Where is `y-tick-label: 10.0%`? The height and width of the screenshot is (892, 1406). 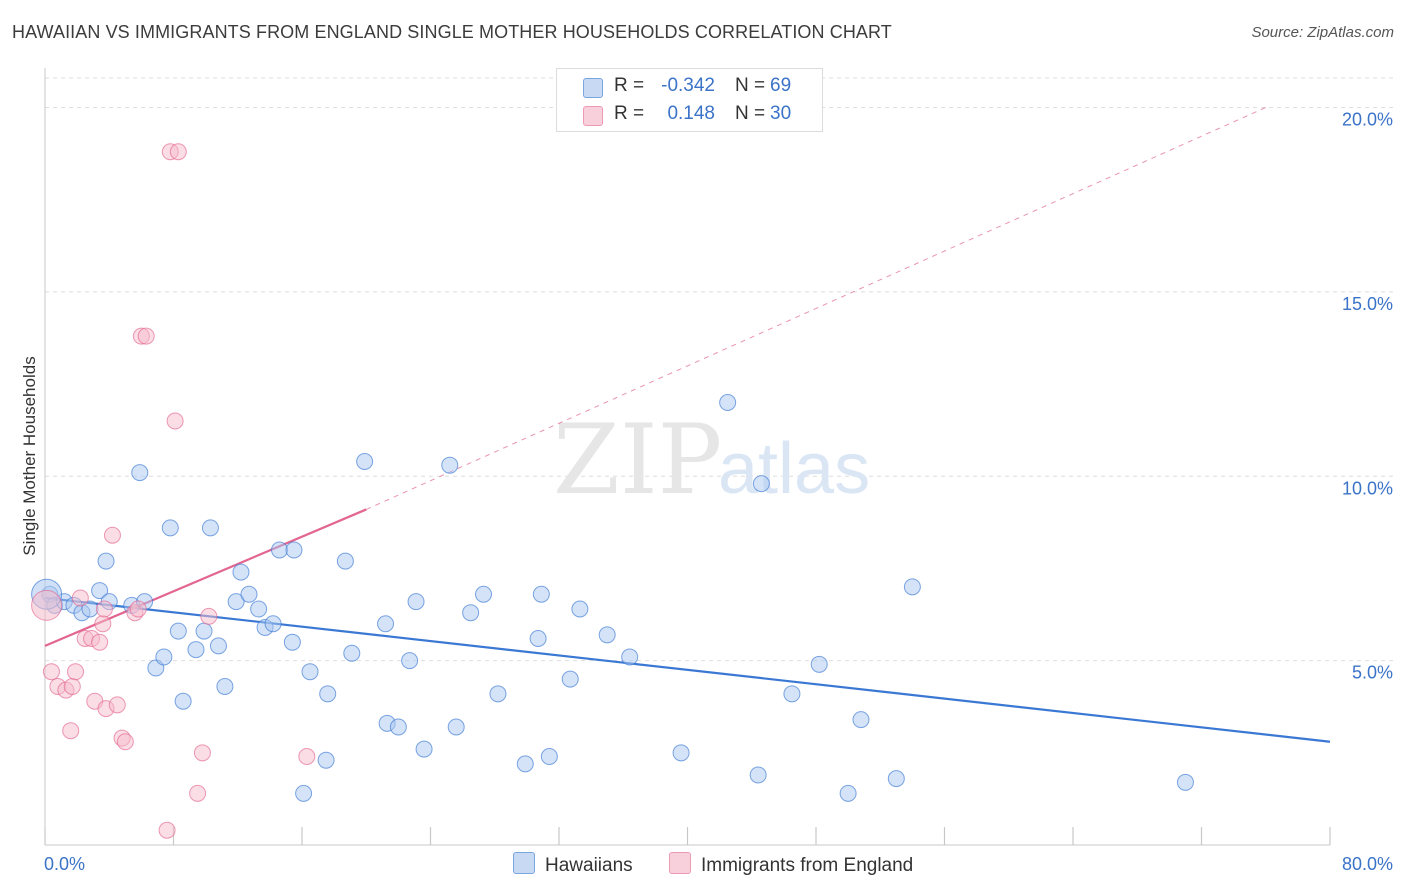 y-tick-label: 10.0% is located at coordinates (1367, 488).